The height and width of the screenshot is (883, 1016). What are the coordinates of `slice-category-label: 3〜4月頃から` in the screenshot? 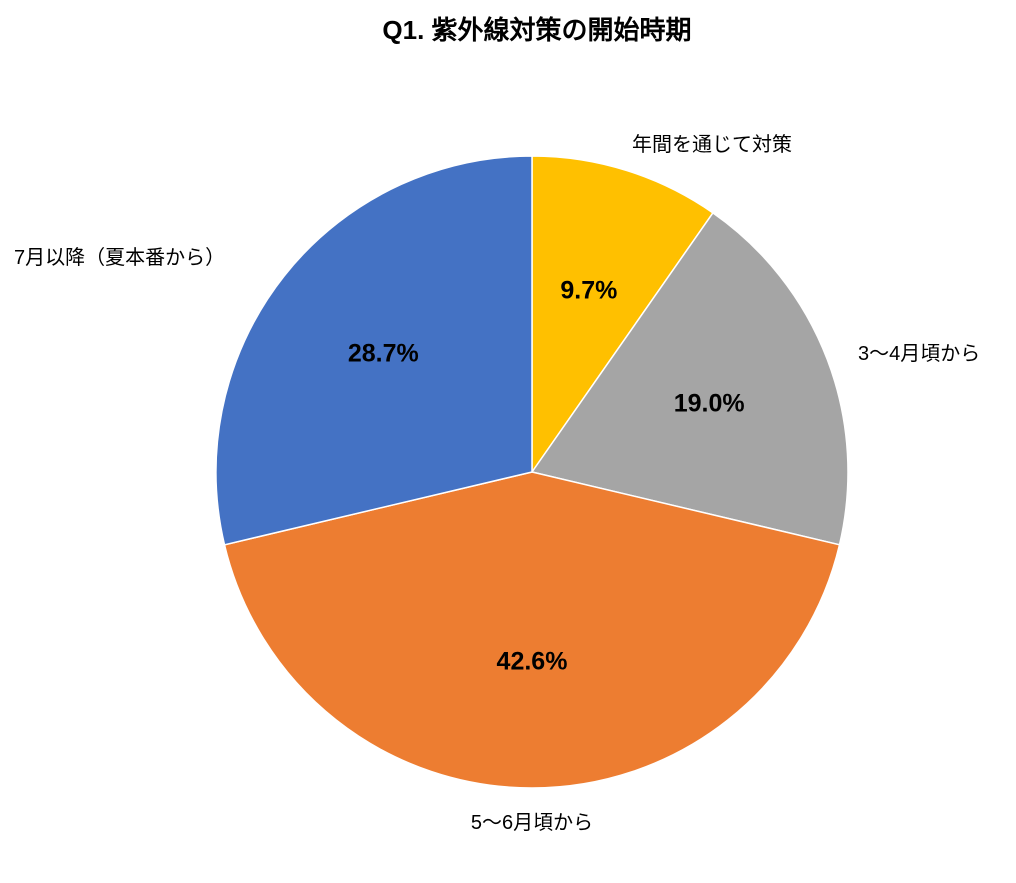 It's located at (919, 354).